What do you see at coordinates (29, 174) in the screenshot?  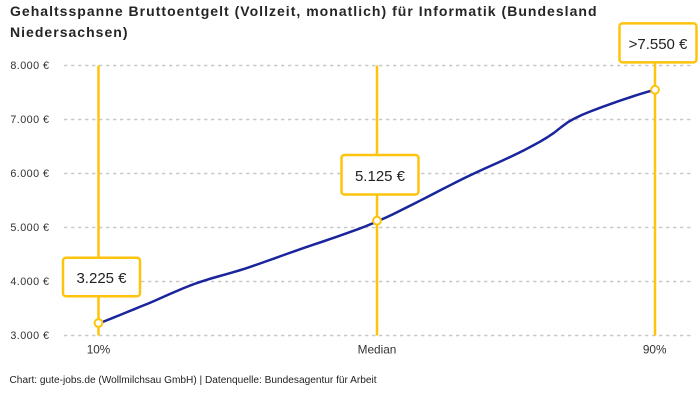 I see `svg-text: 6.000 €` at bounding box center [29, 174].